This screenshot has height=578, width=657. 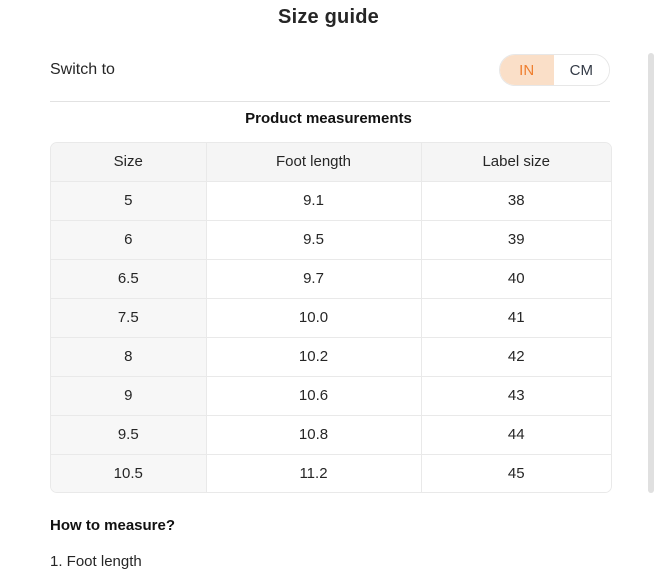 I want to click on table-cell: 7.5, so click(x=129, y=318).